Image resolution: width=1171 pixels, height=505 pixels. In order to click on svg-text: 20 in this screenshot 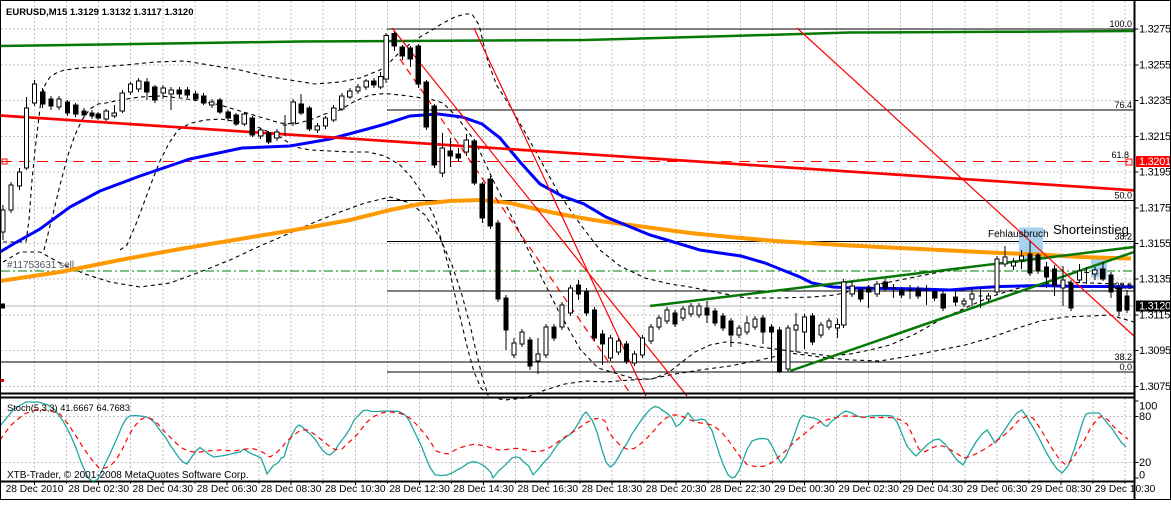, I will do `click(1145, 463)`.